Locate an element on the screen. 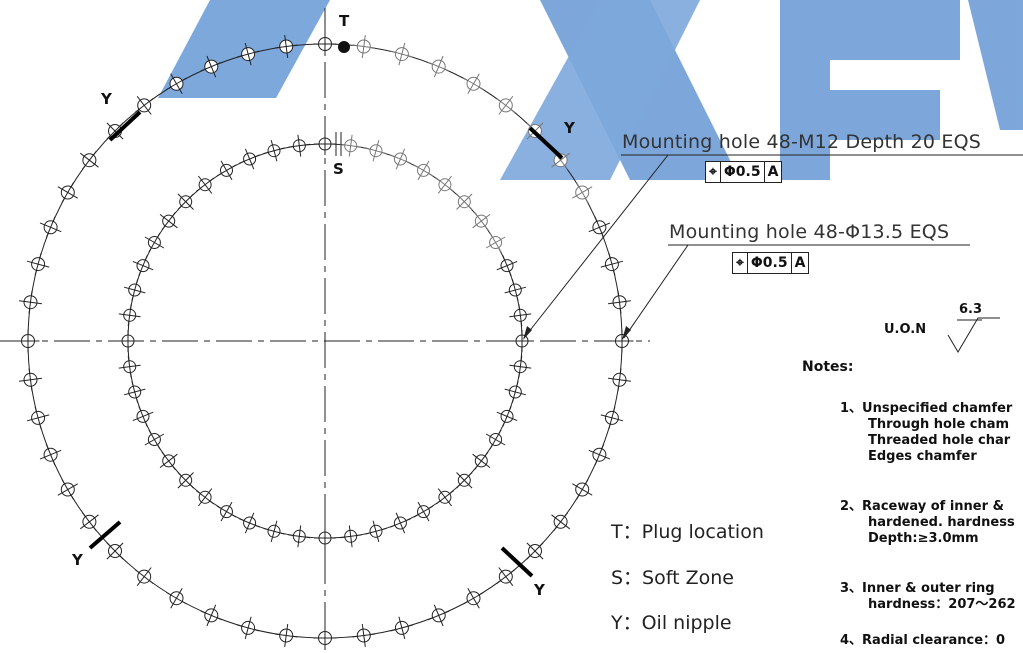 Image resolution: width=1023 pixels, height=653 pixels. note-line: hardened. hardness is located at coordinates (941, 522).